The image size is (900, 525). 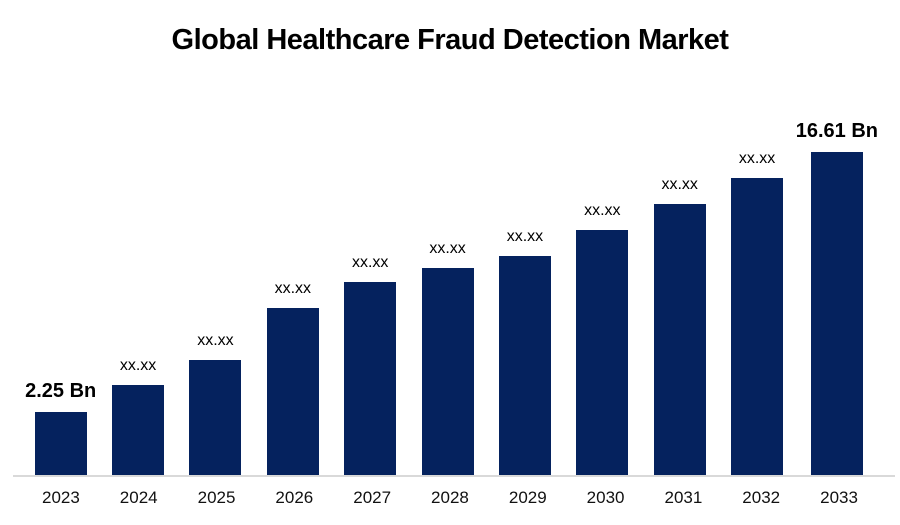 I want to click on bar-value-label-2023: 2.25 Bn, so click(x=61, y=391).